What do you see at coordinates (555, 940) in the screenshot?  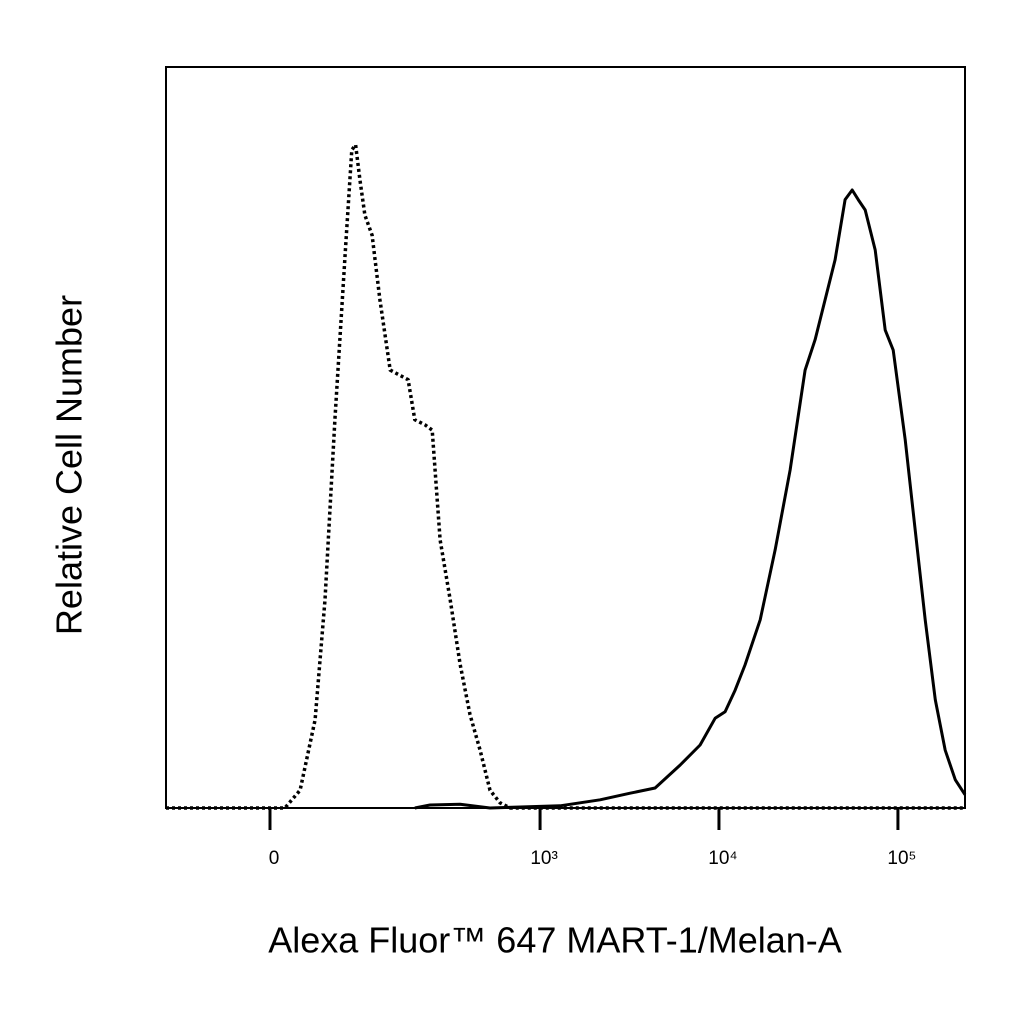 I see `x-axis-title: Alexa Fluor™ 647 MART-1/Melan-A` at bounding box center [555, 940].